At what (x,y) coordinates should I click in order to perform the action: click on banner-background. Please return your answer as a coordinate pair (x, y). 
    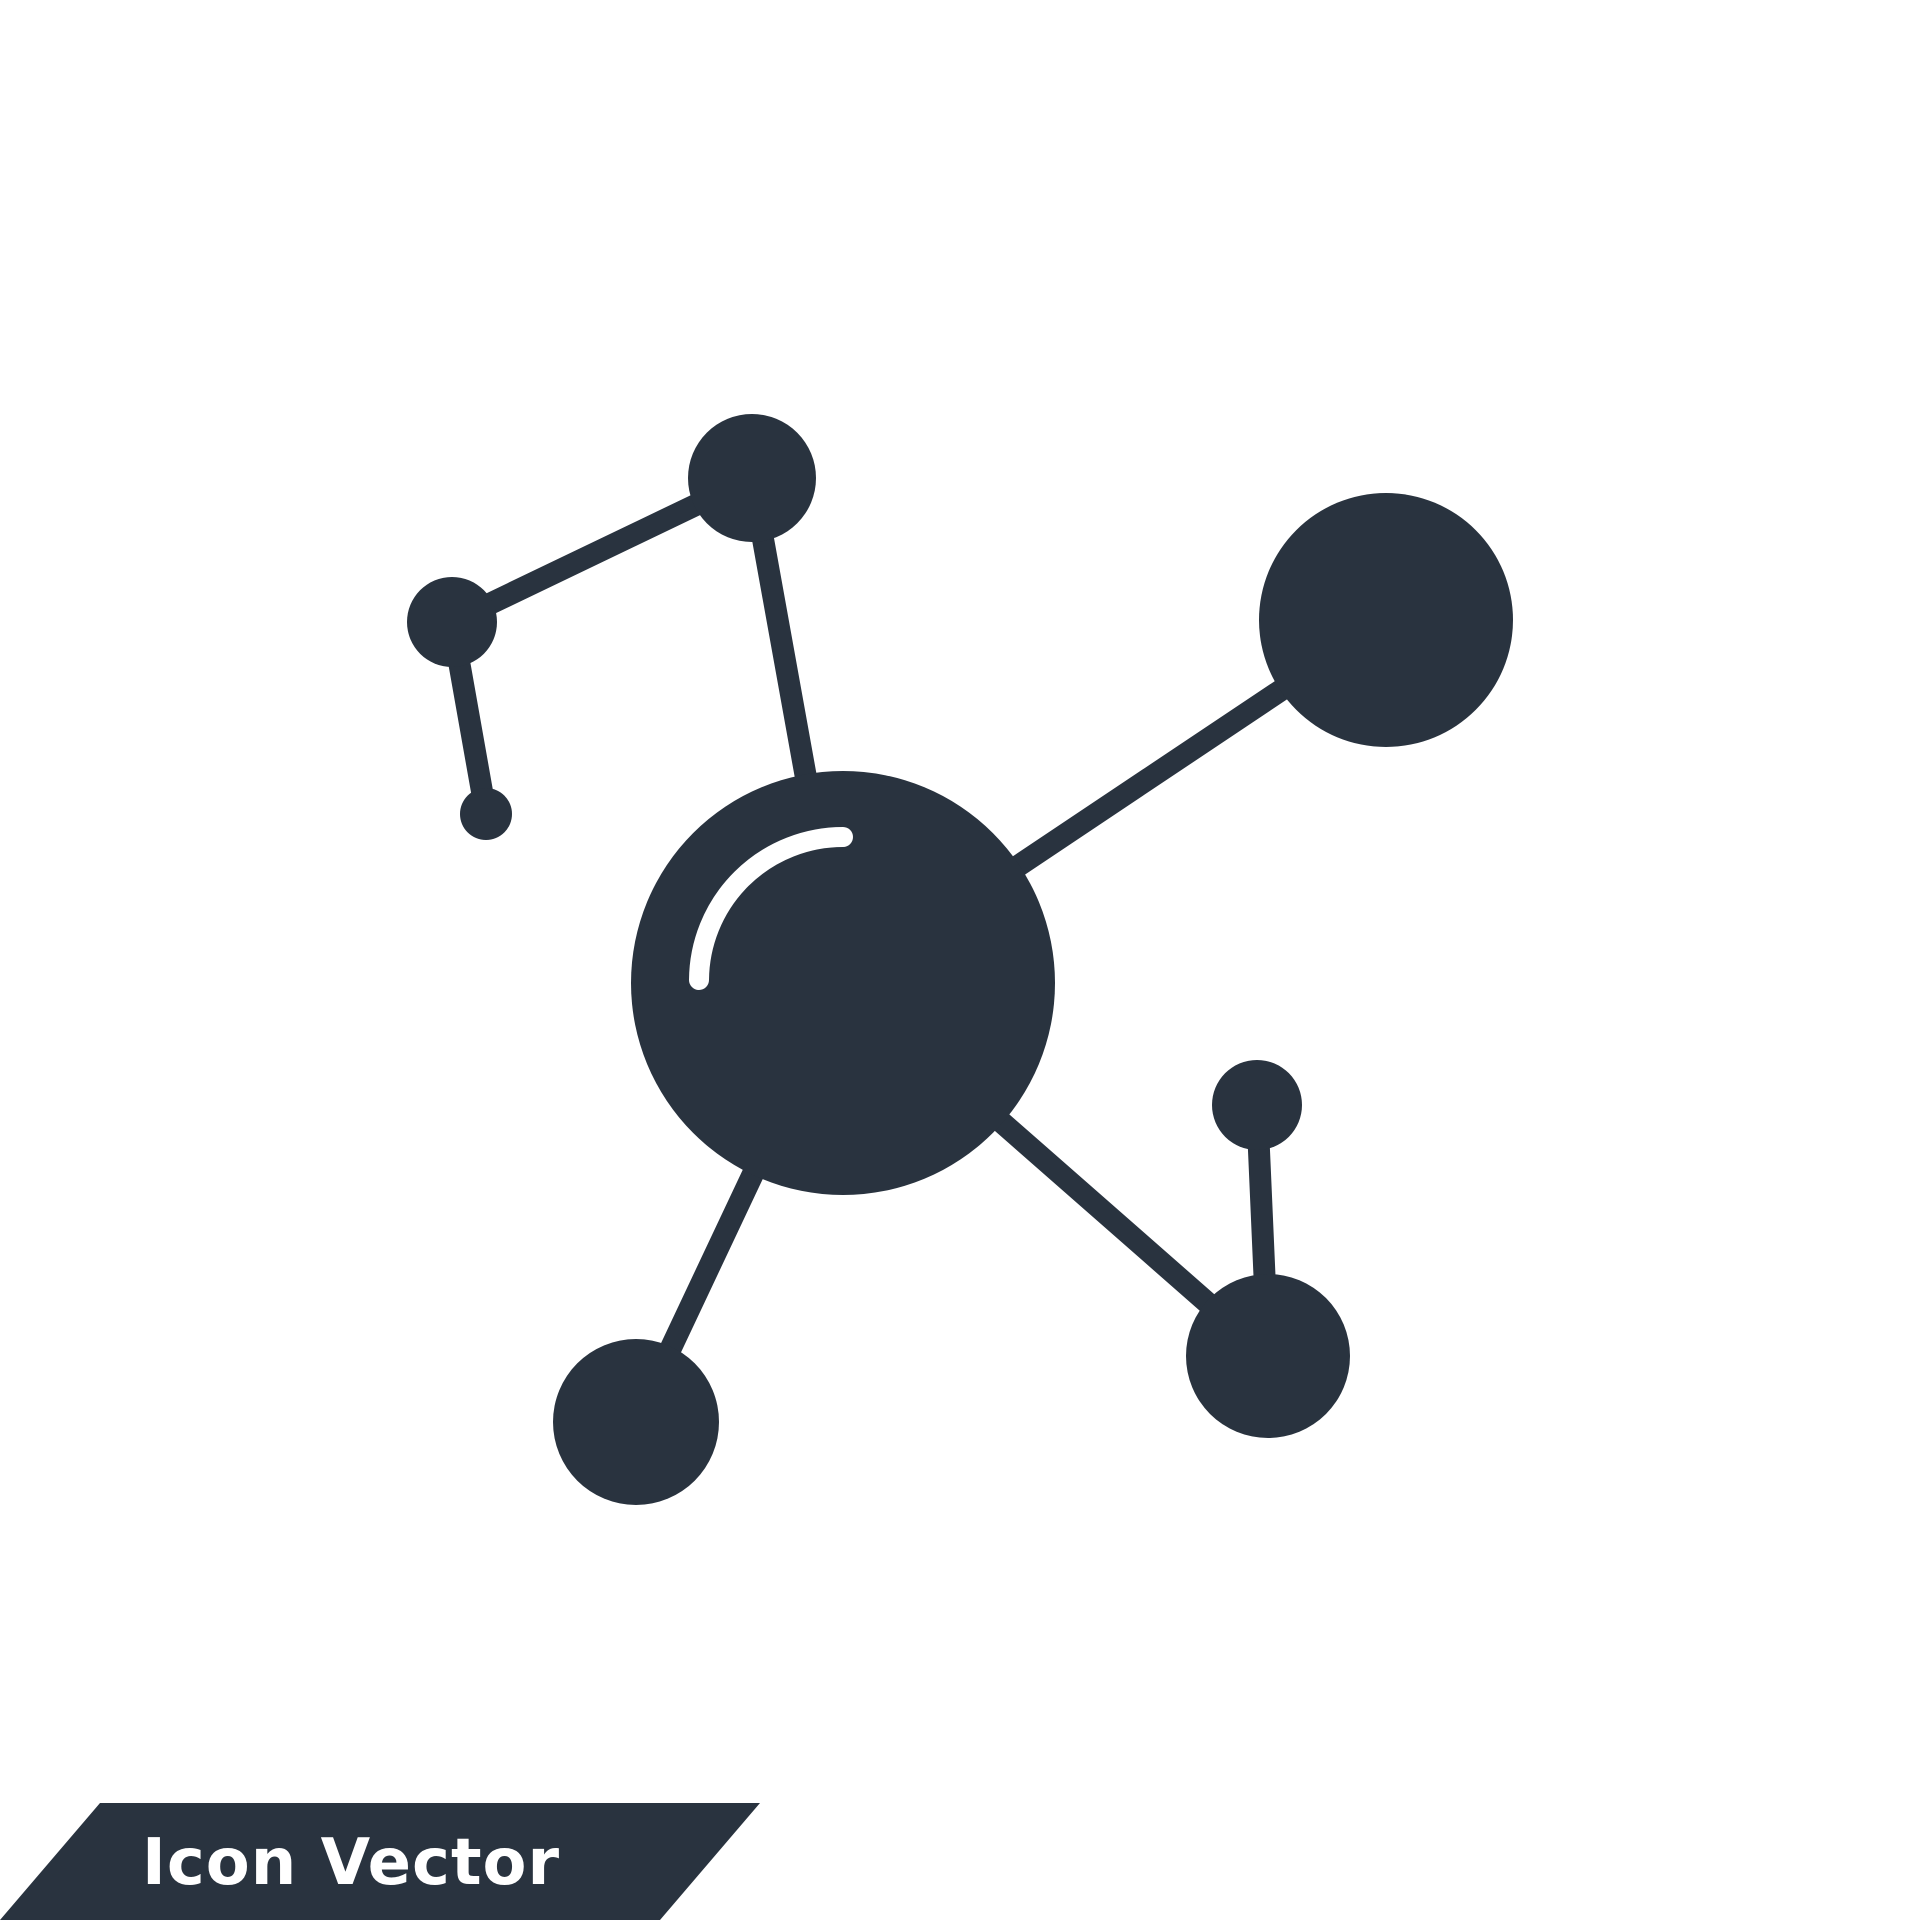
    Looking at the image, I should click on (380, 1861).